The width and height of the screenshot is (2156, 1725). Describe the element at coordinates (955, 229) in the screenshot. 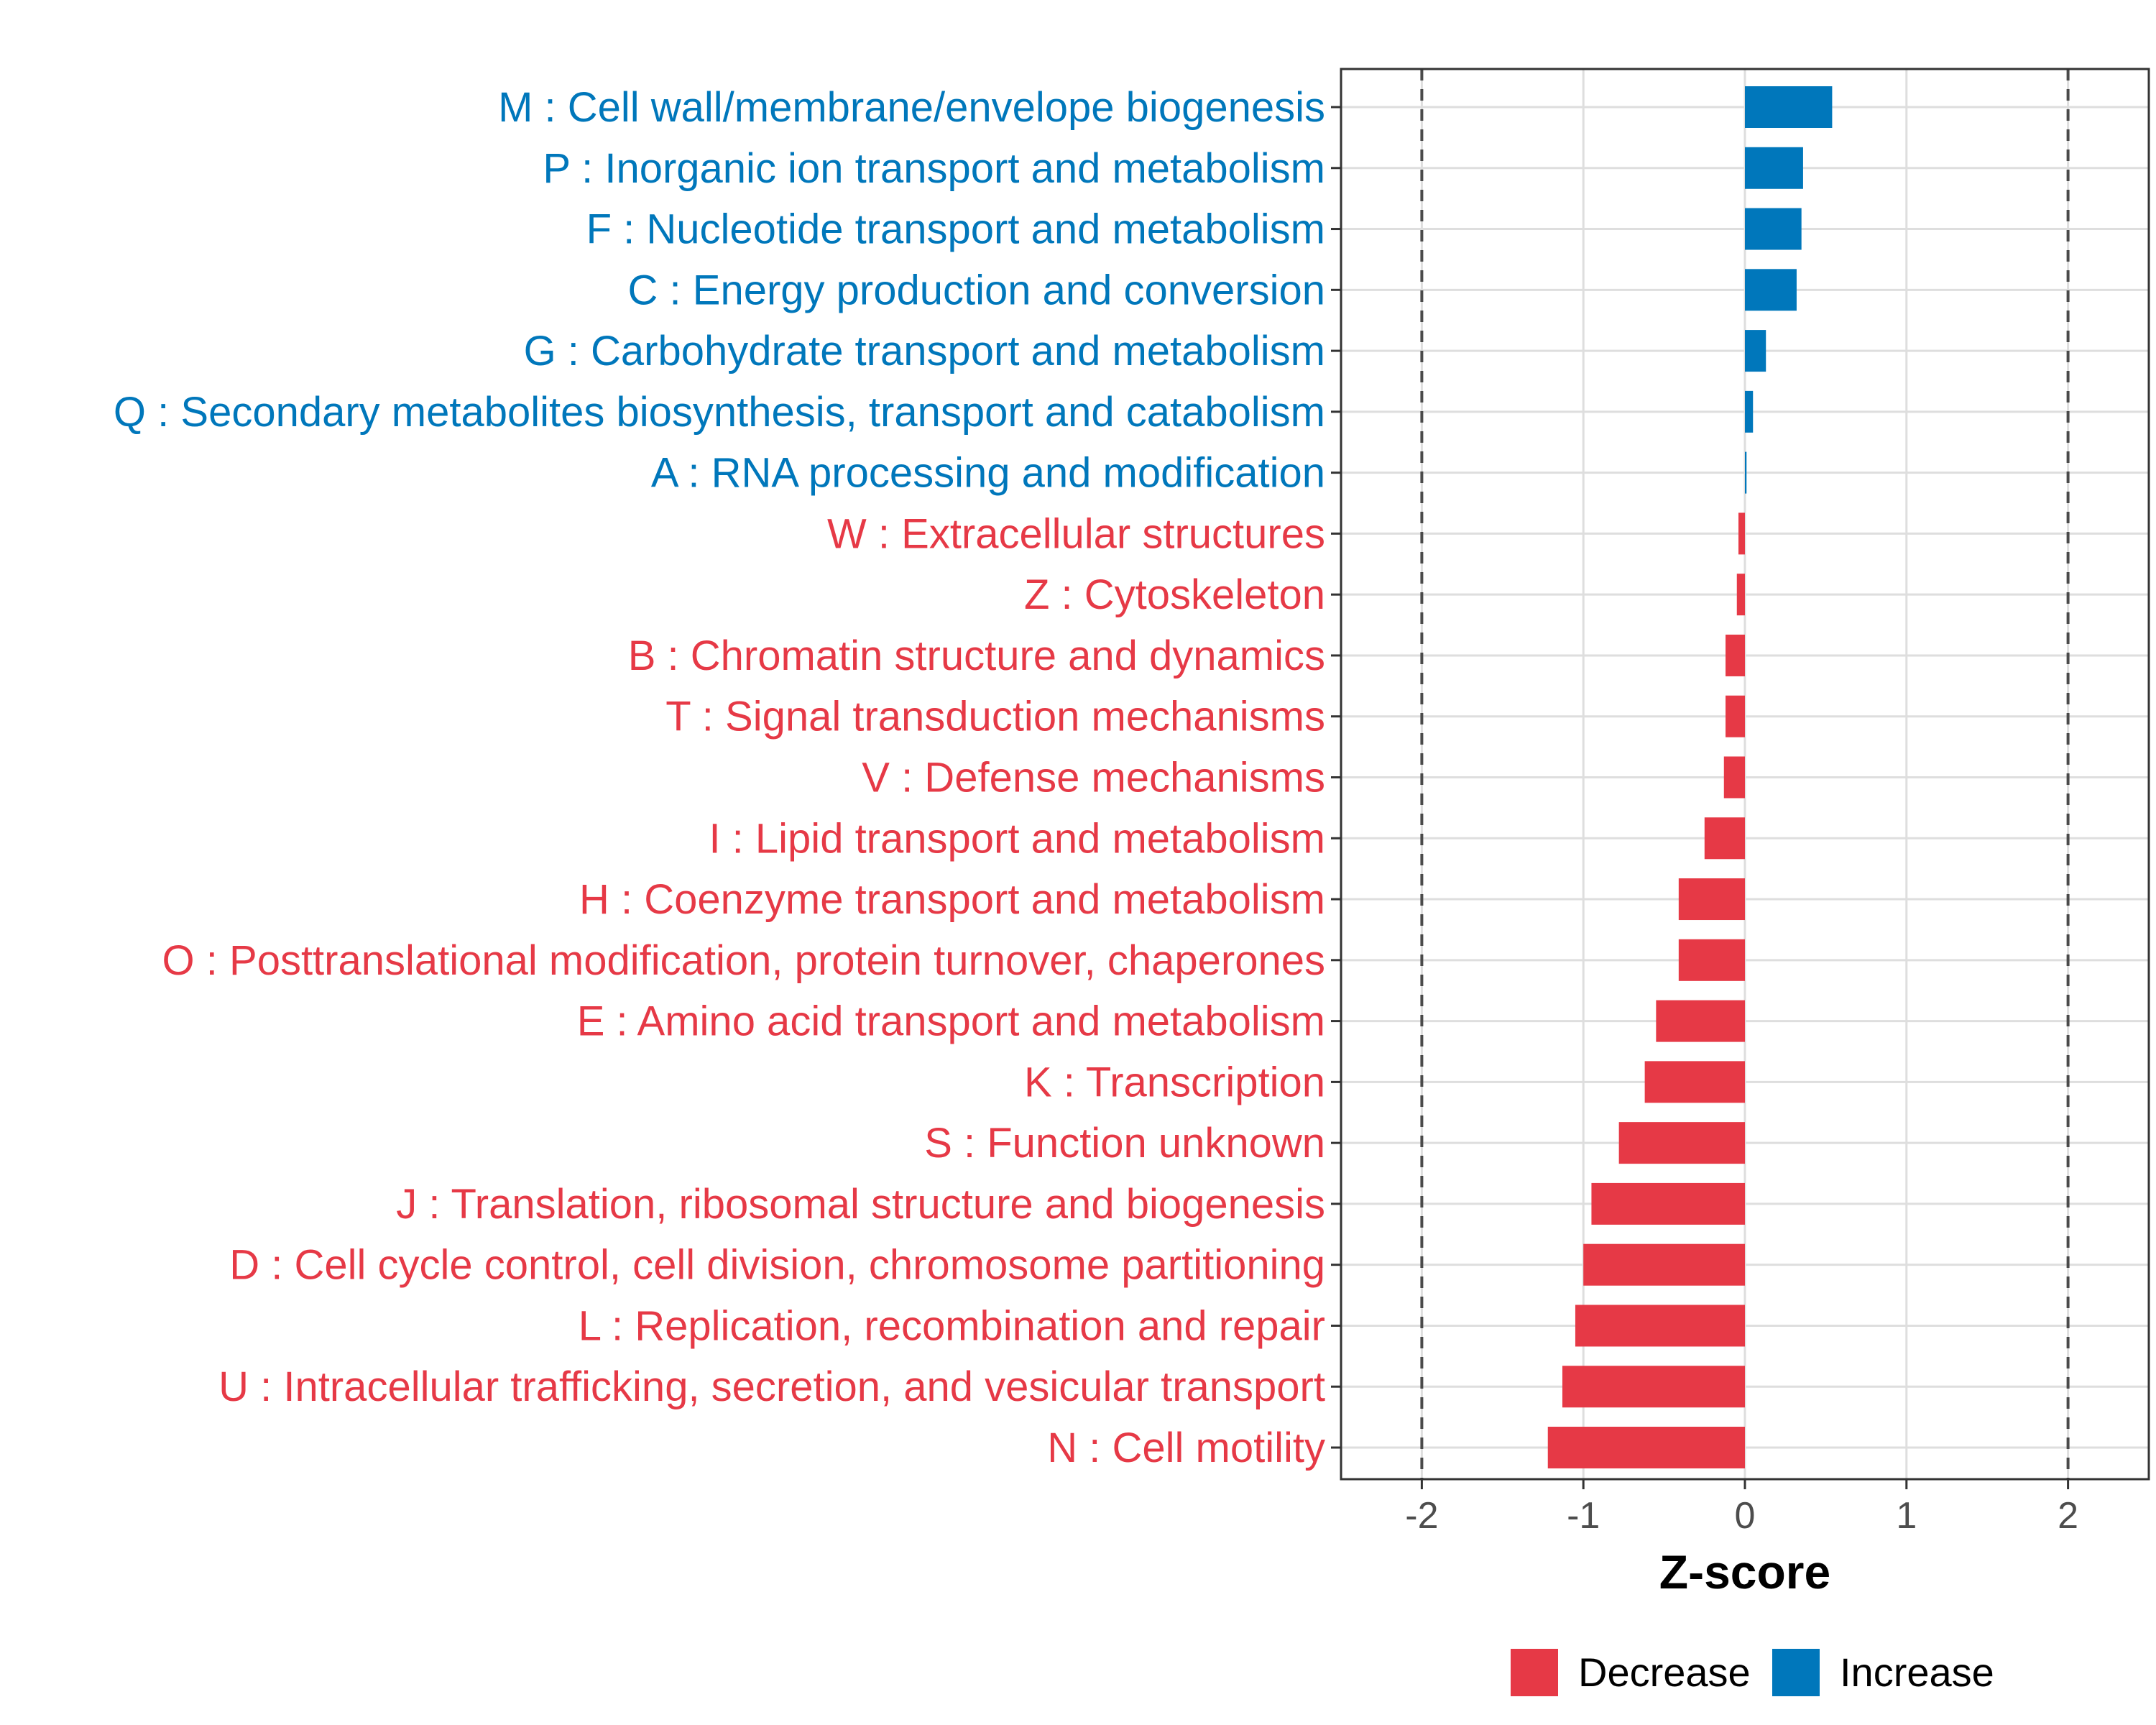

I see `category-label: F : Nucleotide transport and metabolism` at that location.